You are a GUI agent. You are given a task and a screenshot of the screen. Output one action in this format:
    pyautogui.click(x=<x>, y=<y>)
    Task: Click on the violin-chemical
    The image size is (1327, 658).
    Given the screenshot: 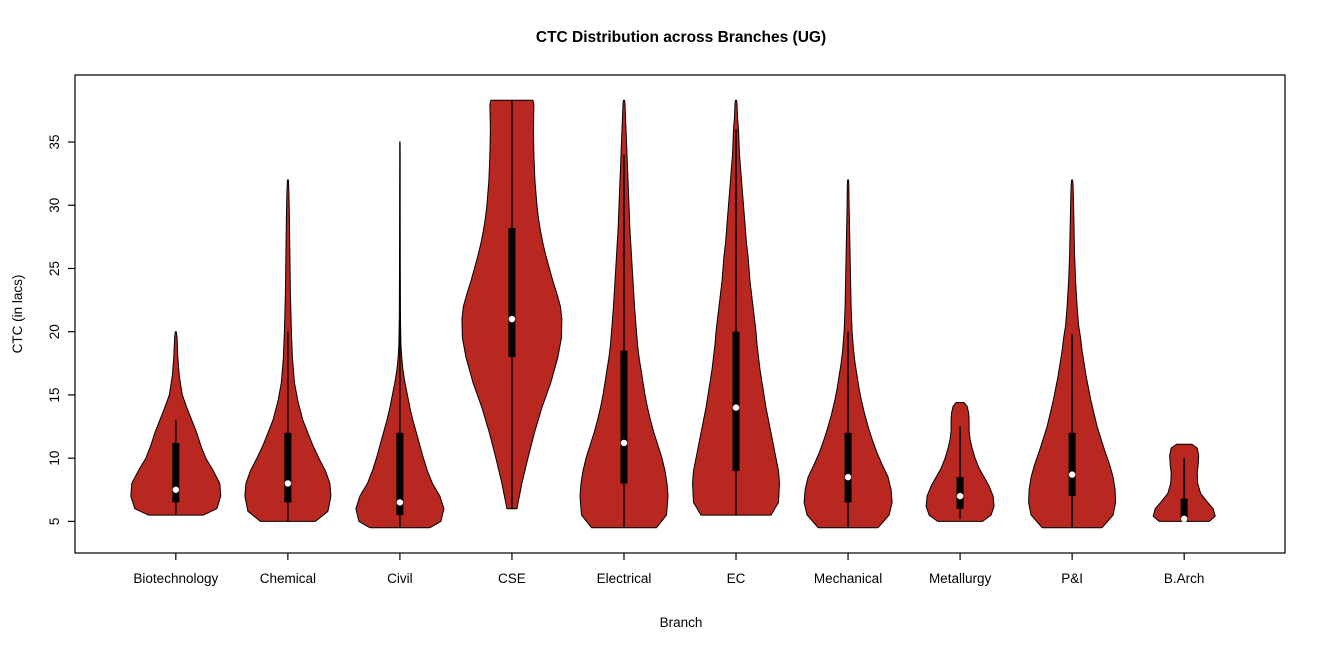 What is the action you would take?
    pyautogui.click(x=288, y=350)
    